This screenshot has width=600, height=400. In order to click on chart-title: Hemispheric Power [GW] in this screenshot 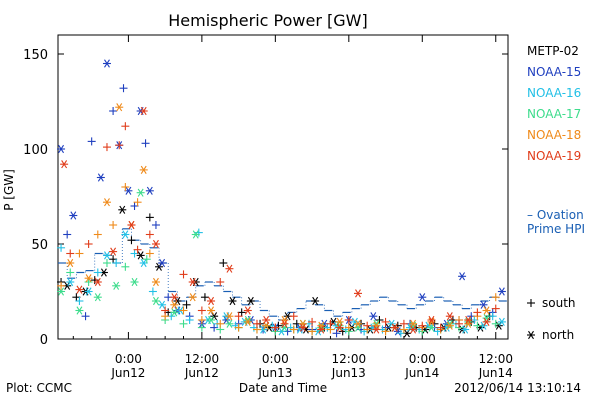, I will do `click(267, 20)`.